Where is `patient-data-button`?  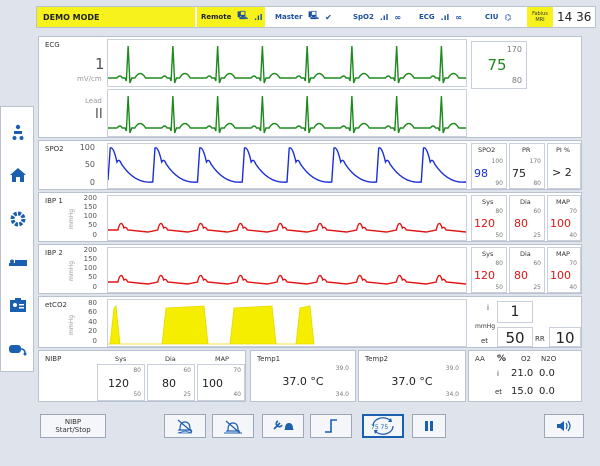
patient-data-button is located at coordinates (18, 305).